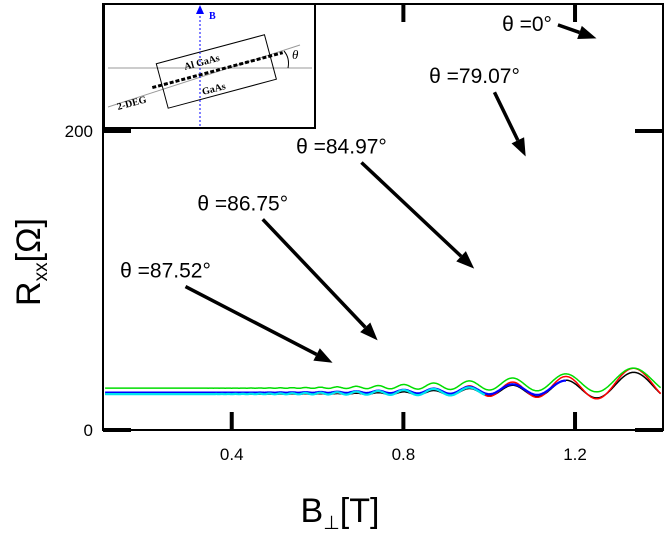 This screenshot has height=537, width=665. What do you see at coordinates (29, 293) in the screenshot?
I see `y-axis-title-main: R` at bounding box center [29, 293].